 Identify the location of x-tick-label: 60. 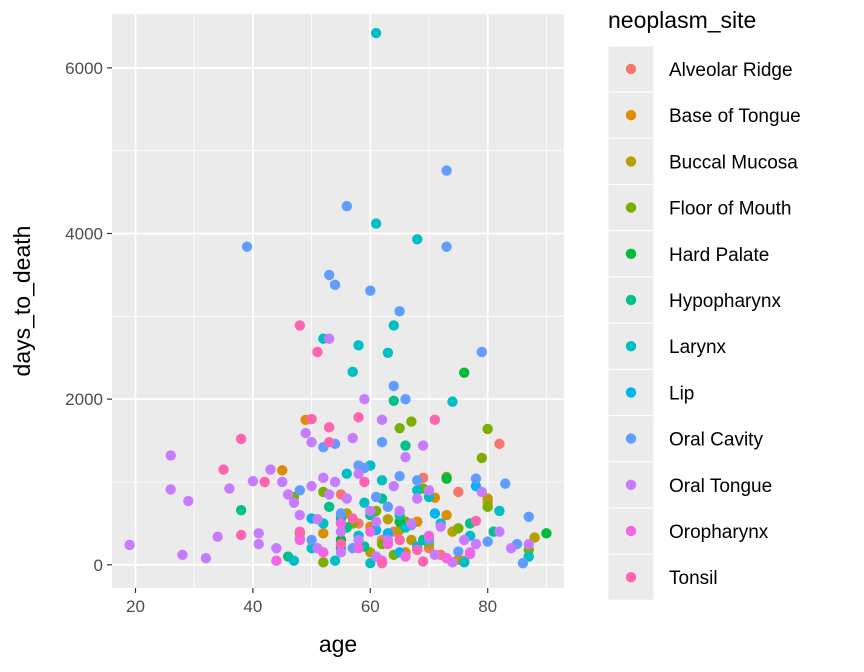
(370, 606).